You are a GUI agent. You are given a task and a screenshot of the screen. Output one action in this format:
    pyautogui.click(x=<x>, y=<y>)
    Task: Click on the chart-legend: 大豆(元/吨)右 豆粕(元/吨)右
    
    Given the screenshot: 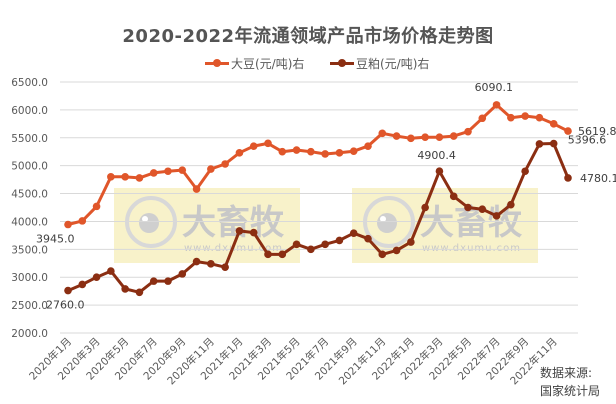 What is the action you would take?
    pyautogui.click(x=308, y=64)
    